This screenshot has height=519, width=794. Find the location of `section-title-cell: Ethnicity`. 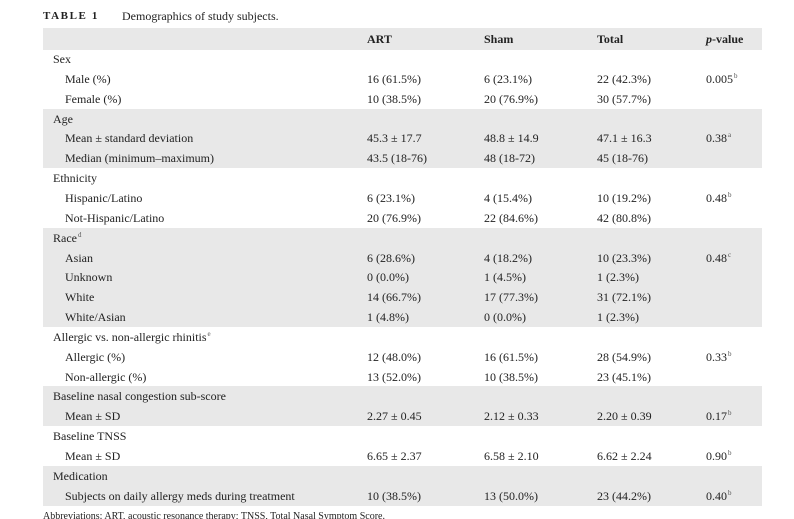

section-title-cell: Ethnicity is located at coordinates (75, 178).